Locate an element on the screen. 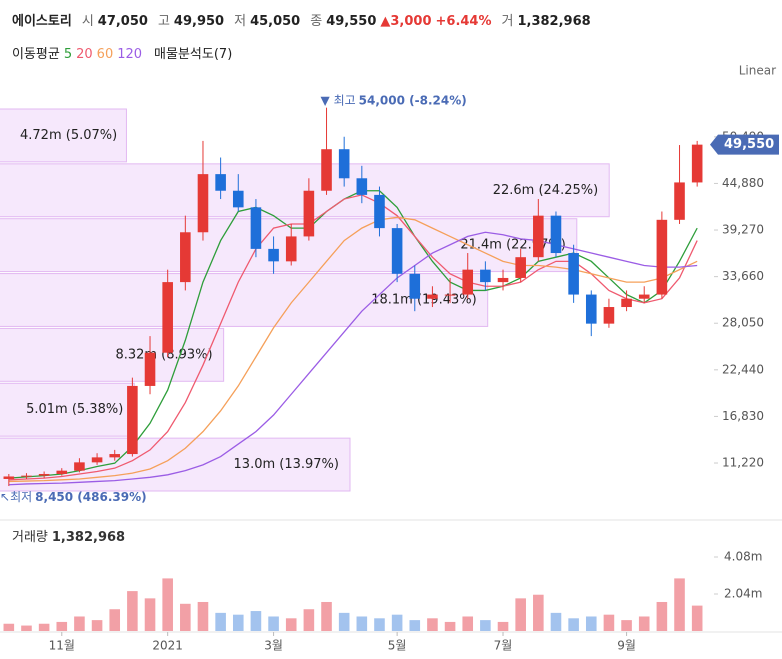 This screenshot has width=782, height=659. ma-label: 이동평균 is located at coordinates (36, 54).